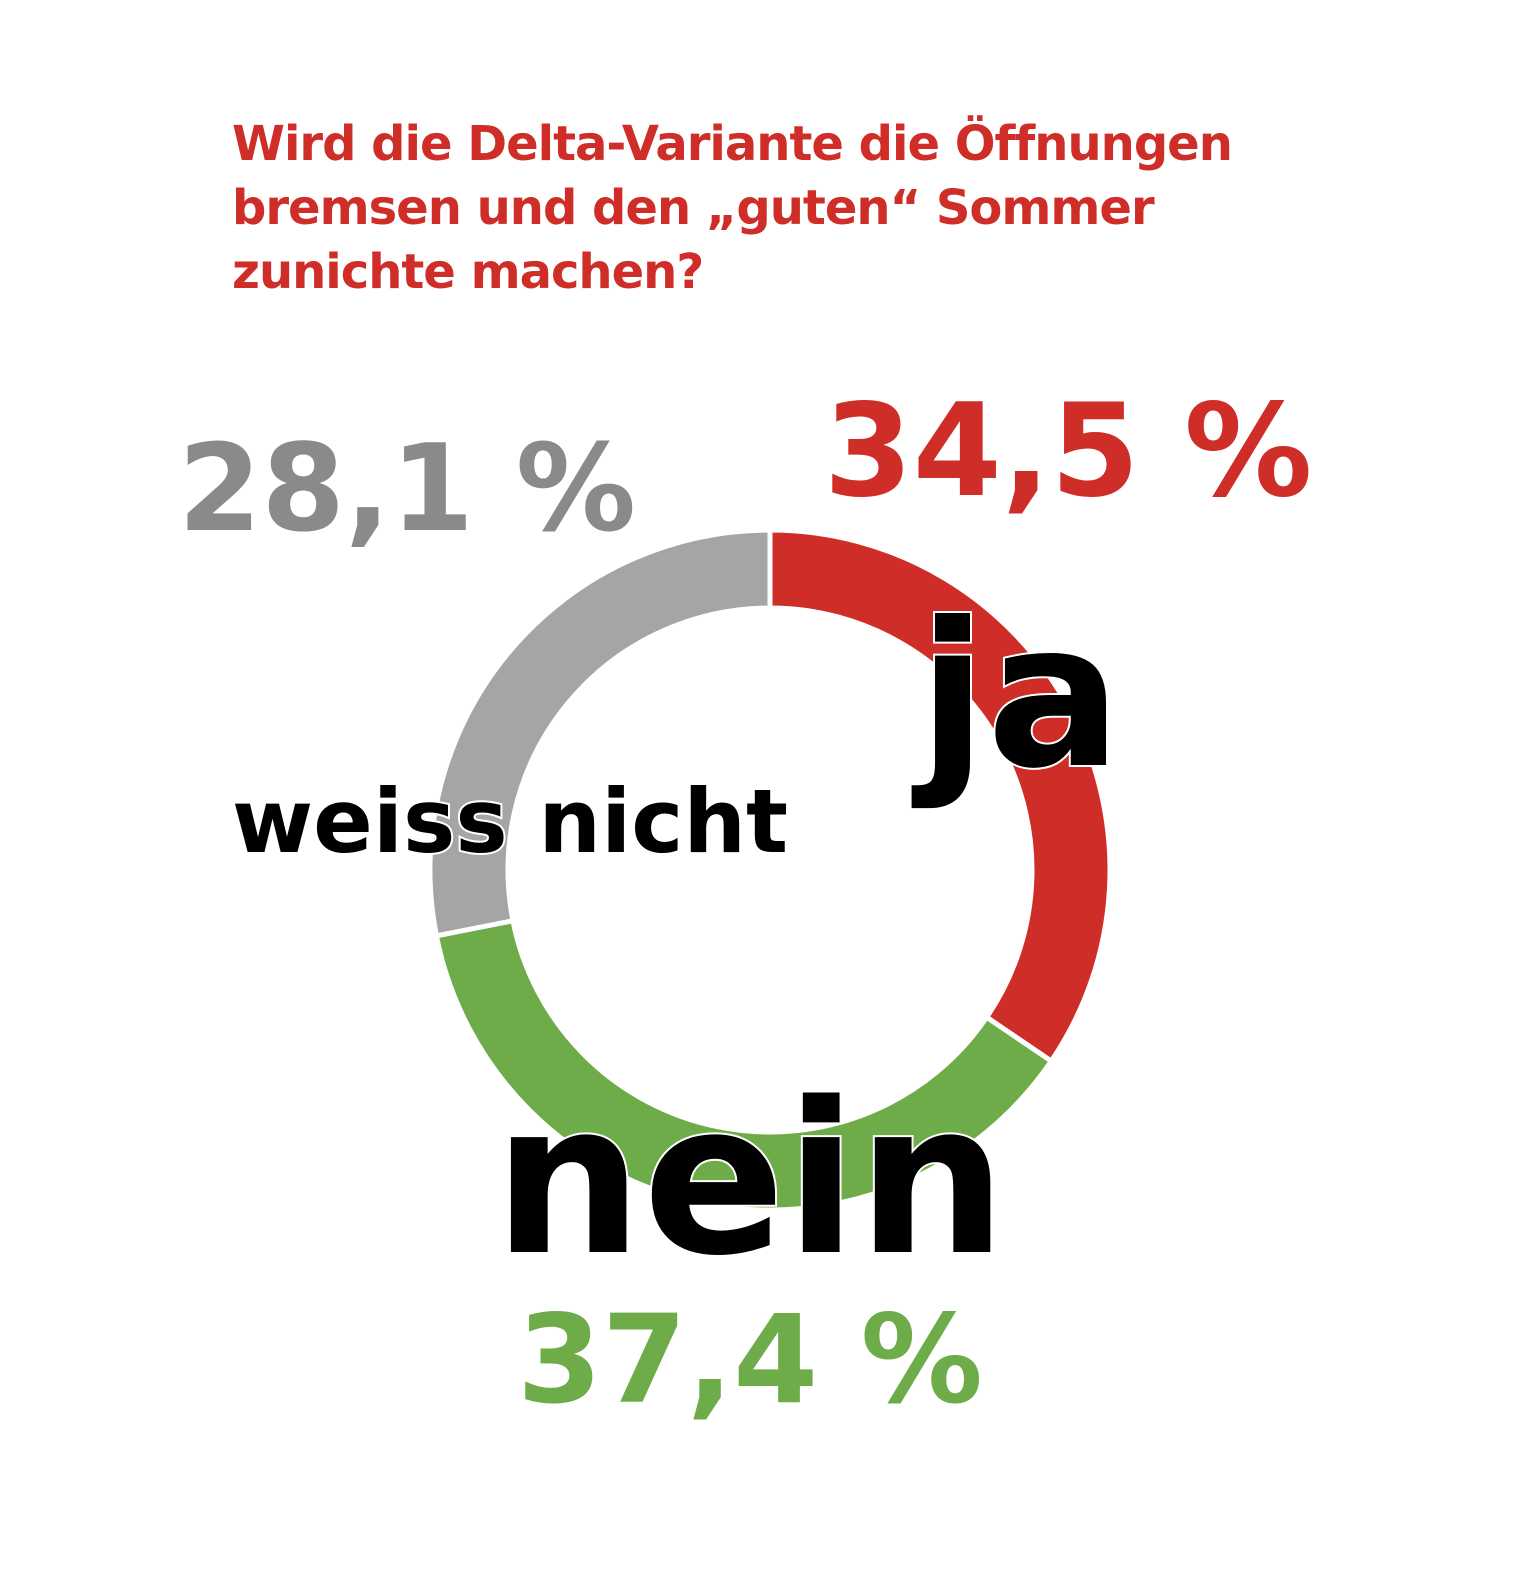  Describe the element at coordinates (749, 1179) in the screenshot. I see `category-label-nein: nein` at that location.